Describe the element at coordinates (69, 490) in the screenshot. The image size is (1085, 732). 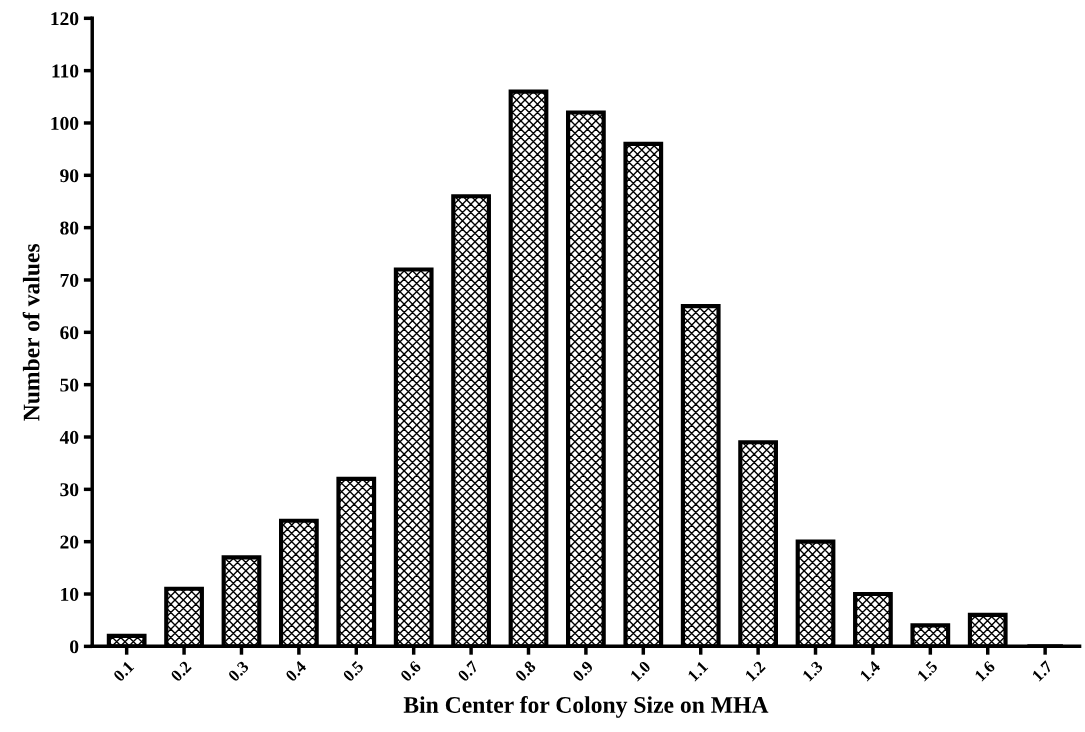
I see `y-tick-label: 30` at that location.